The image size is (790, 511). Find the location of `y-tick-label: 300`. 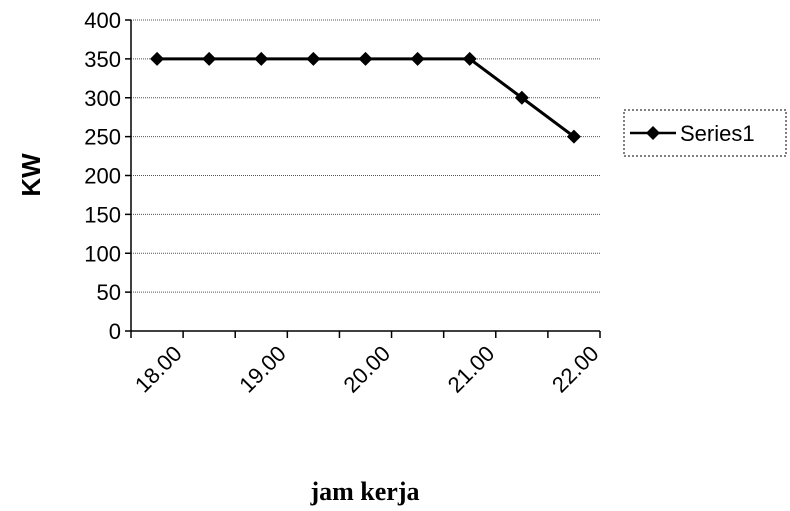

y-tick-label: 300 is located at coordinates (102, 98).